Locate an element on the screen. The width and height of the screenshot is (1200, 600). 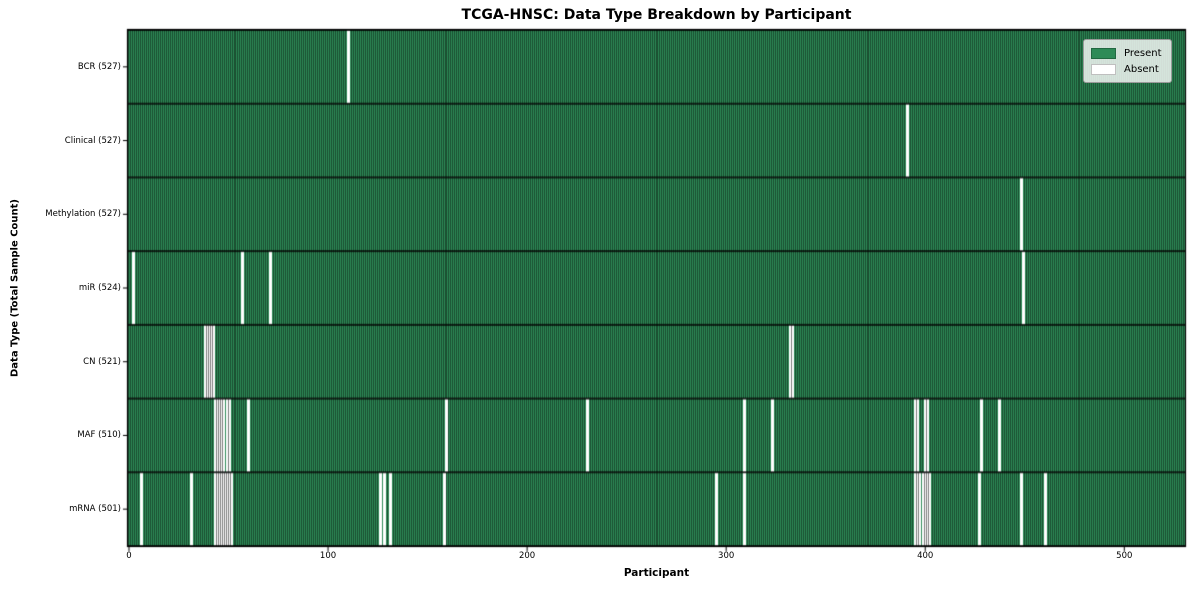
x-tick-label-400: 400 is located at coordinates (925, 556).